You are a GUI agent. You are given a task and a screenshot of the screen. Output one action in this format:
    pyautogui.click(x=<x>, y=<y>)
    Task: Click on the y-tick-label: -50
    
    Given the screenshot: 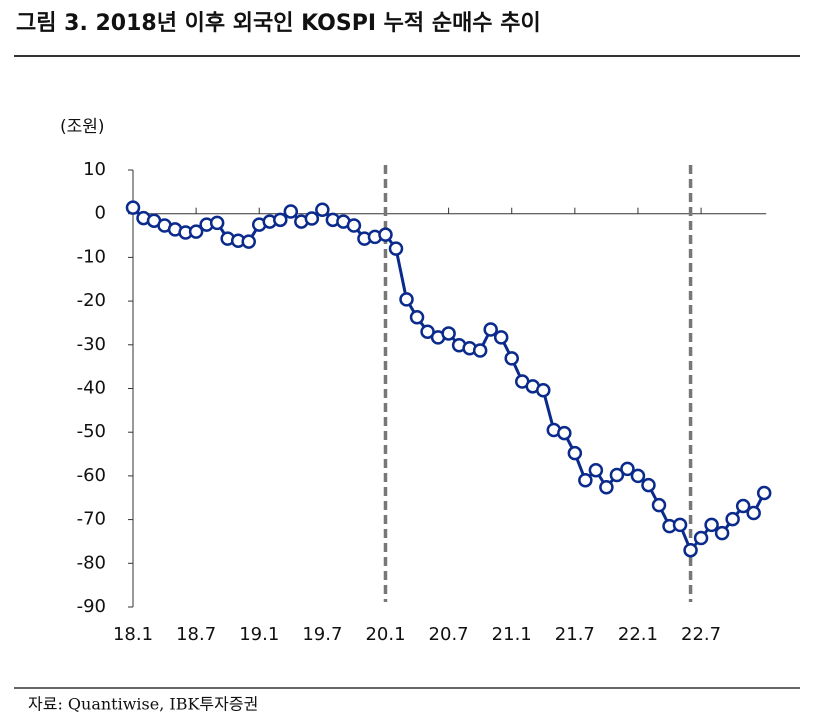 What is the action you would take?
    pyautogui.click(x=91, y=431)
    